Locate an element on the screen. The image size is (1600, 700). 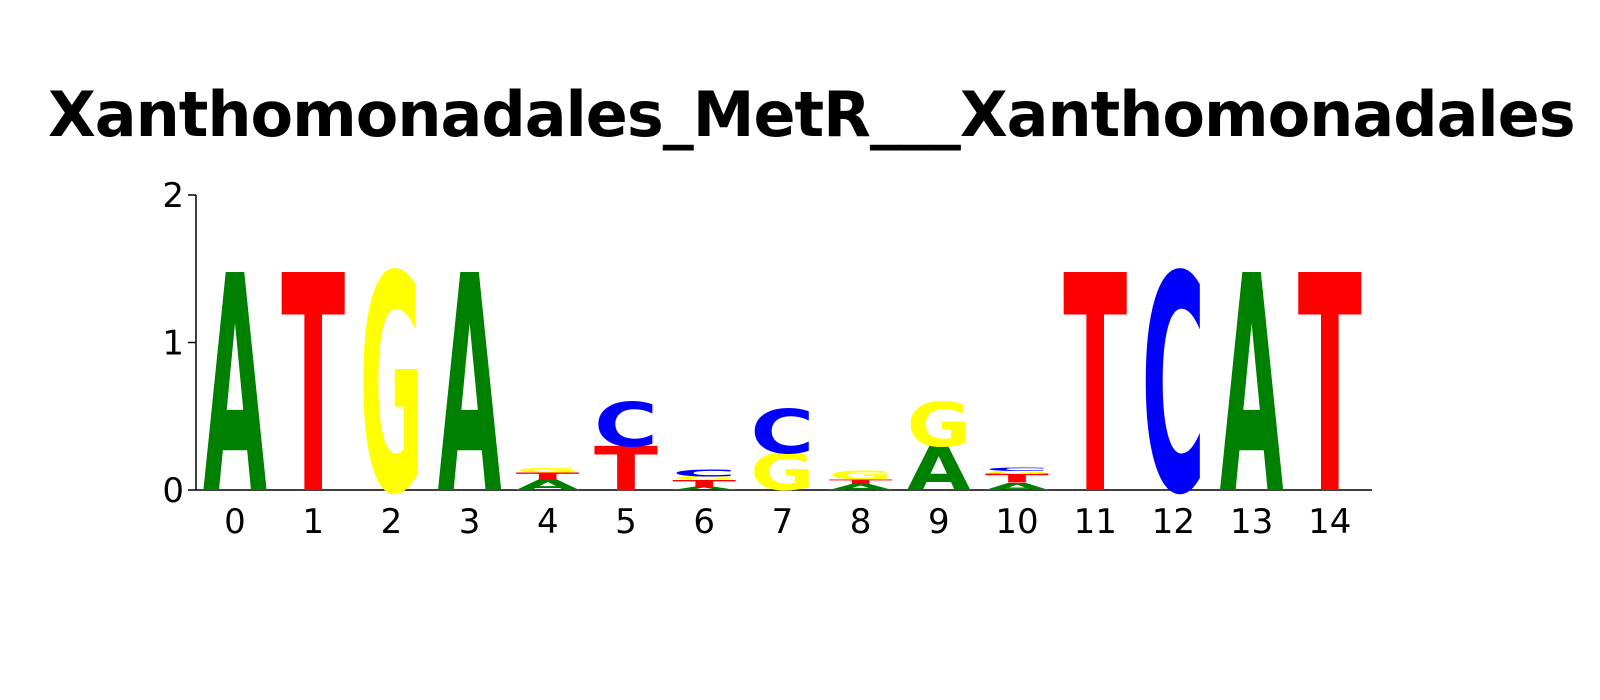
x-tick-label: 7 is located at coordinates (783, 522).